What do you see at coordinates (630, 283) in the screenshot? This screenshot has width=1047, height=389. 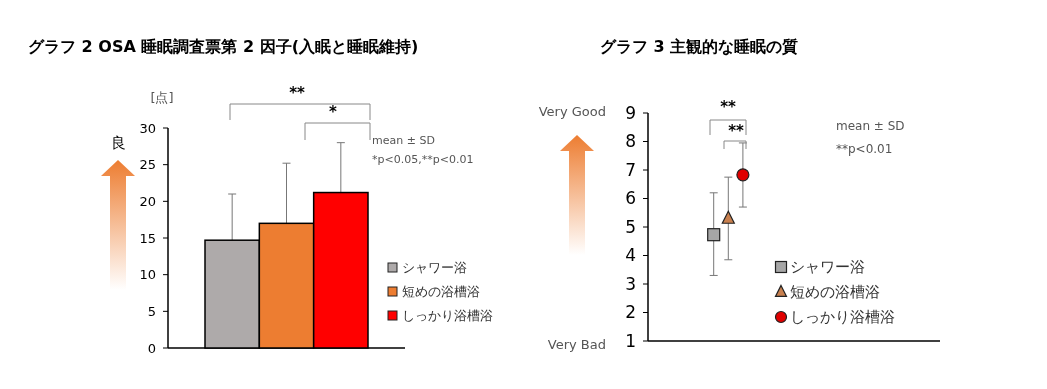 I see `y-tick-label: 3` at bounding box center [630, 283].